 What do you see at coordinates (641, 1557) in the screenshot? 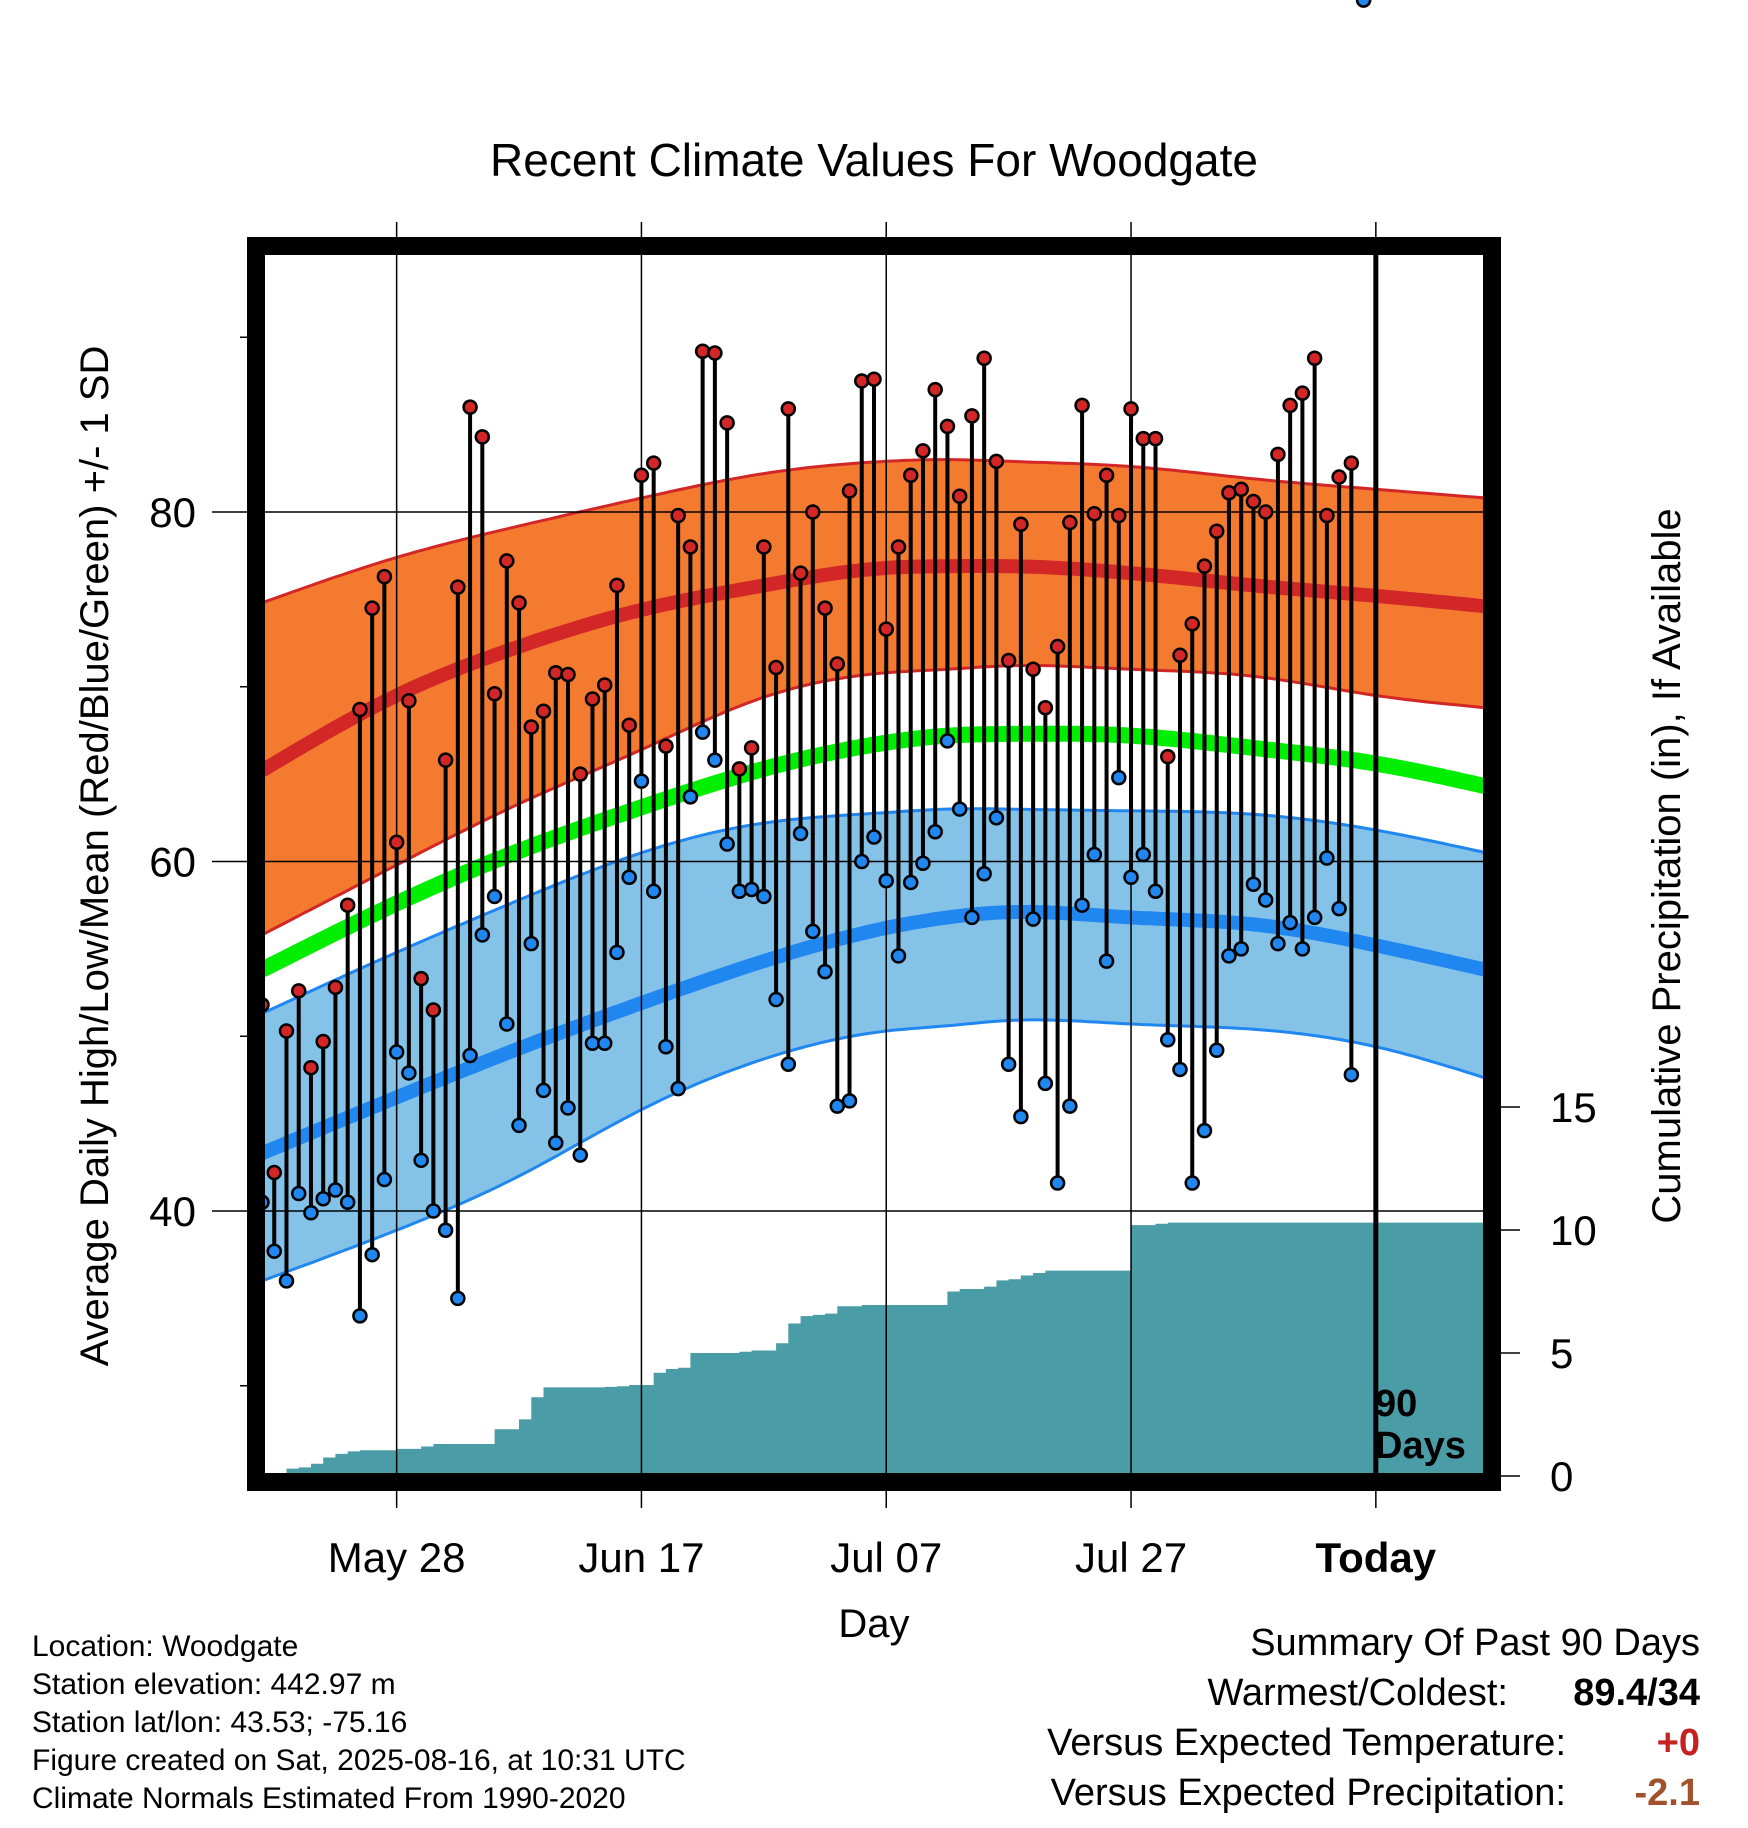
I see `x-tick-label: Jun 17` at bounding box center [641, 1557].